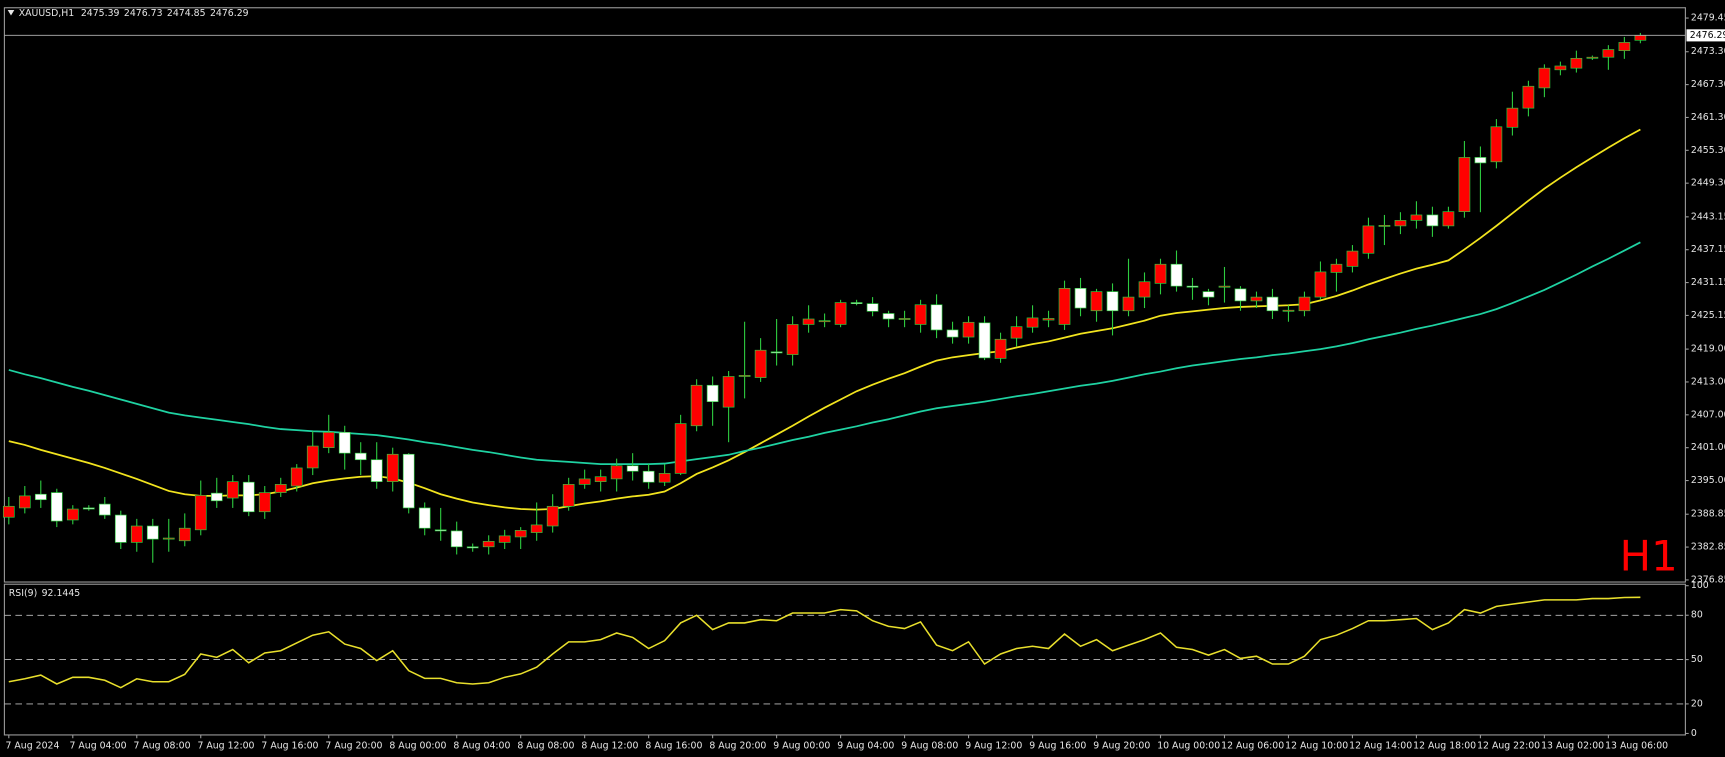  What do you see at coordinates (1697, 703) in the screenshot?
I see `y-tick-label: 20` at bounding box center [1697, 703].